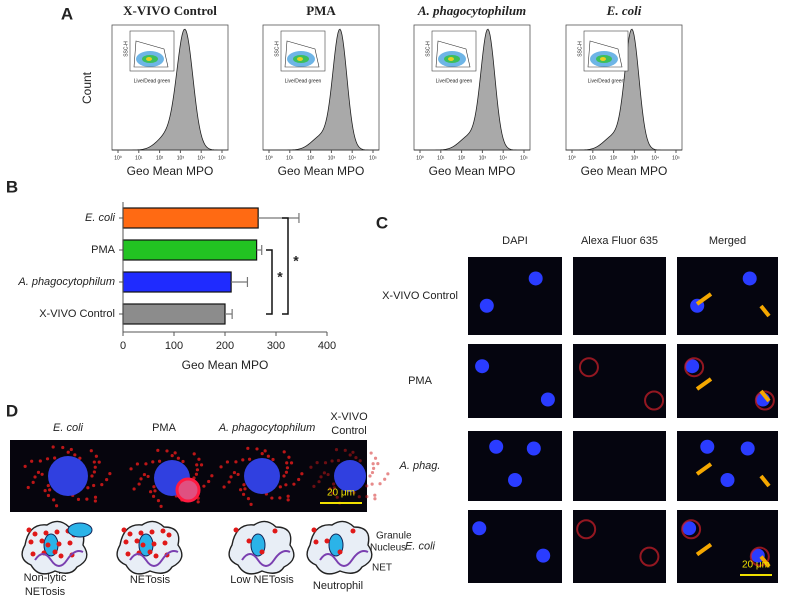  I want to click on y-tick-label: E. coli, so click(100, 218).